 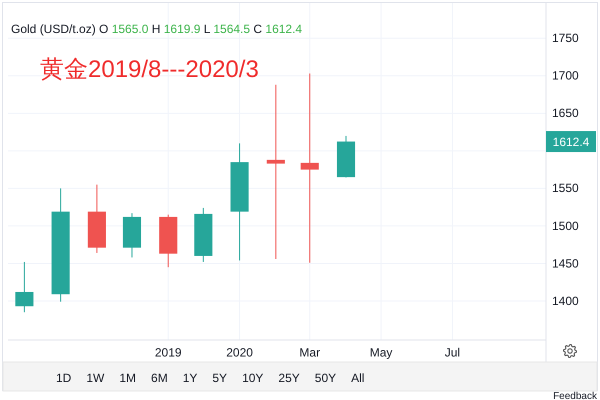 I want to click on y-tick-label: 1700, so click(x=566, y=75).